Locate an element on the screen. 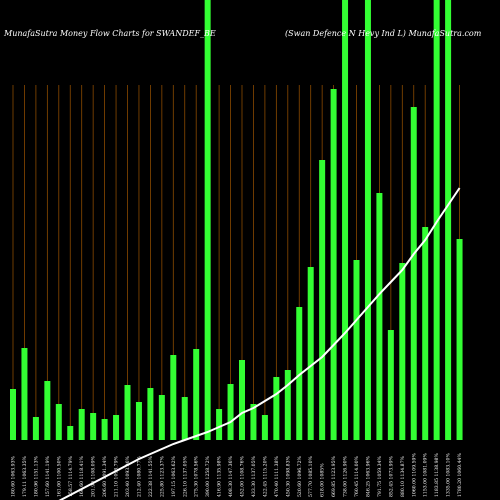 The height and width of the screenshot is (500, 500). x-tick-label: 180.96 1151.13% is located at coordinates (36, 476).